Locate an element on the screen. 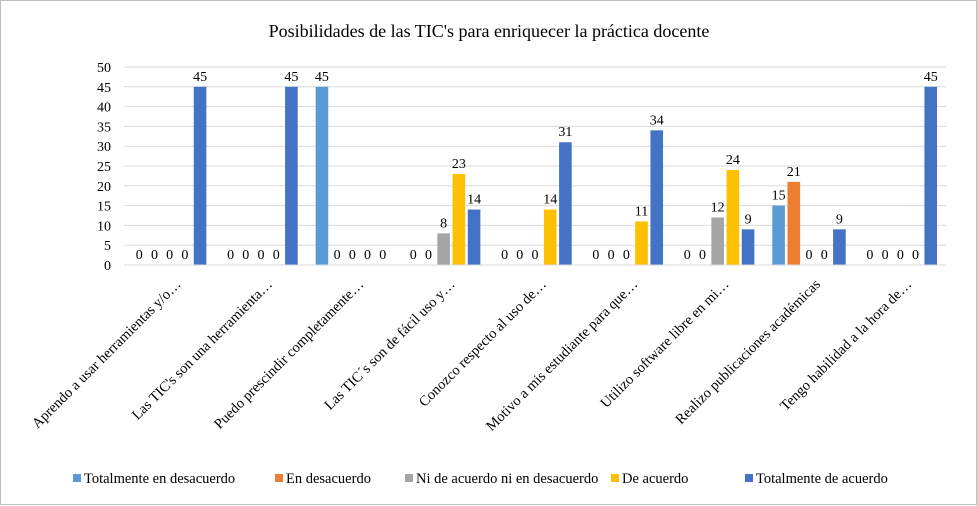  data-label: 15 is located at coordinates (779, 196).